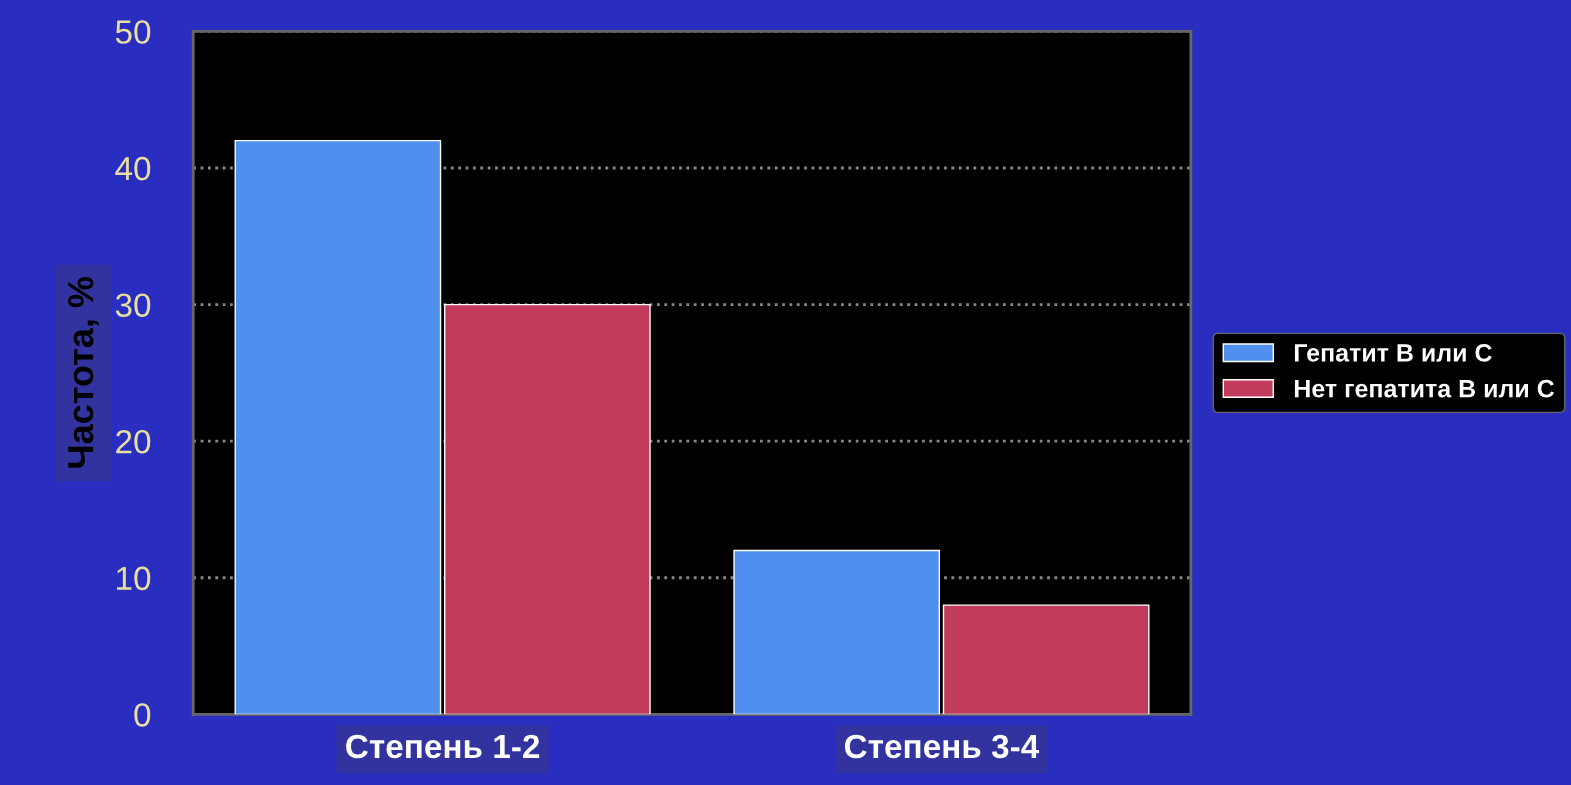 Image resolution: width=1571 pixels, height=785 pixels. Describe the element at coordinates (942, 746) in the screenshot. I see `x-tick-label: Степень 3-4` at that location.